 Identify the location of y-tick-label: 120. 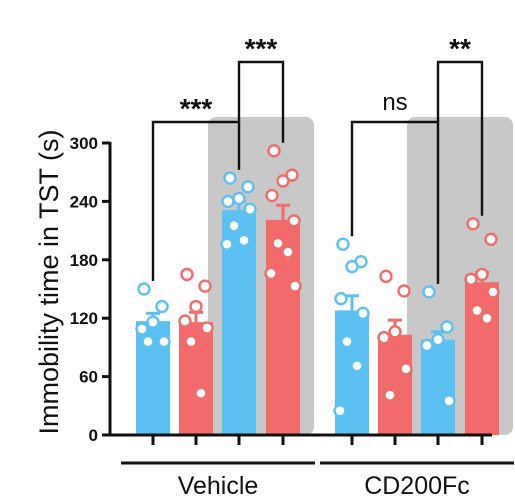
(84, 318).